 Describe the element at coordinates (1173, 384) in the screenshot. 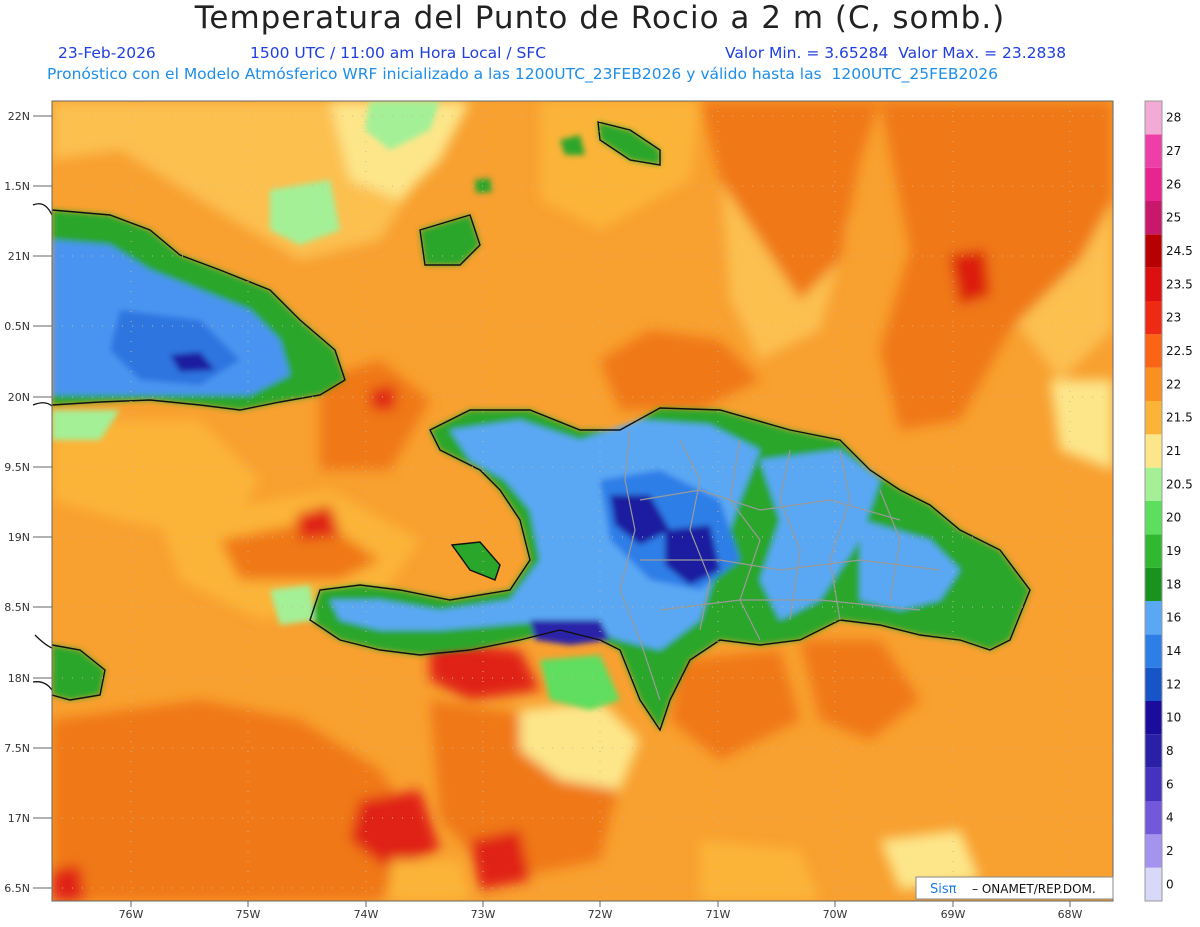

I see `colorbar-label: 22` at that location.